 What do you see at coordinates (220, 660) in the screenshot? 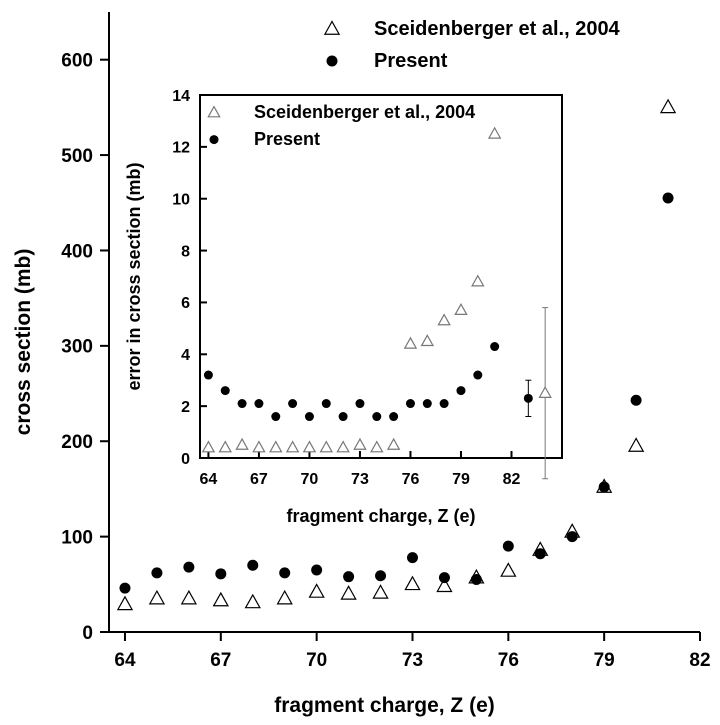
I see `main-x-tick-label: 67` at bounding box center [220, 660].